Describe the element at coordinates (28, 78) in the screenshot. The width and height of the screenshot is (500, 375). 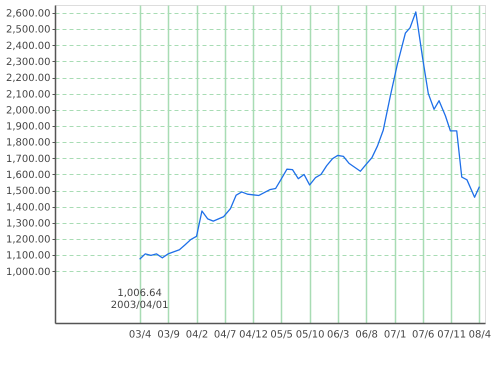
I see `y-tick-label: 2,200.00` at that location.